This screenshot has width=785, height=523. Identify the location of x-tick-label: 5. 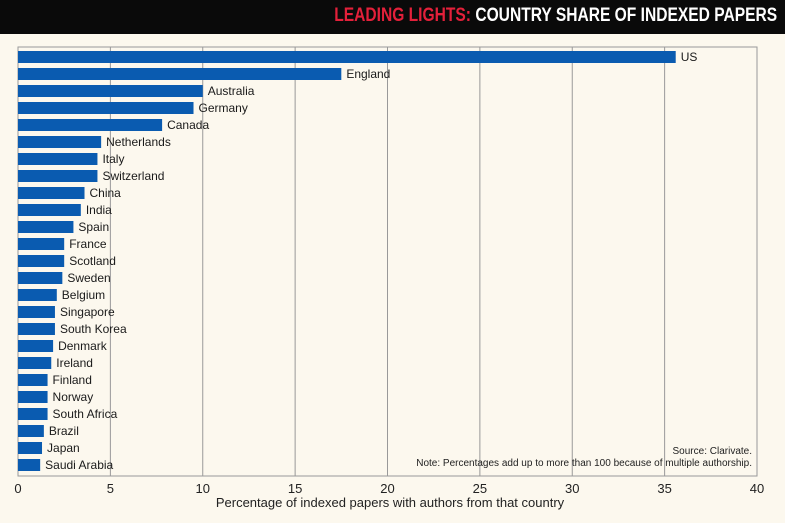
(110, 488).